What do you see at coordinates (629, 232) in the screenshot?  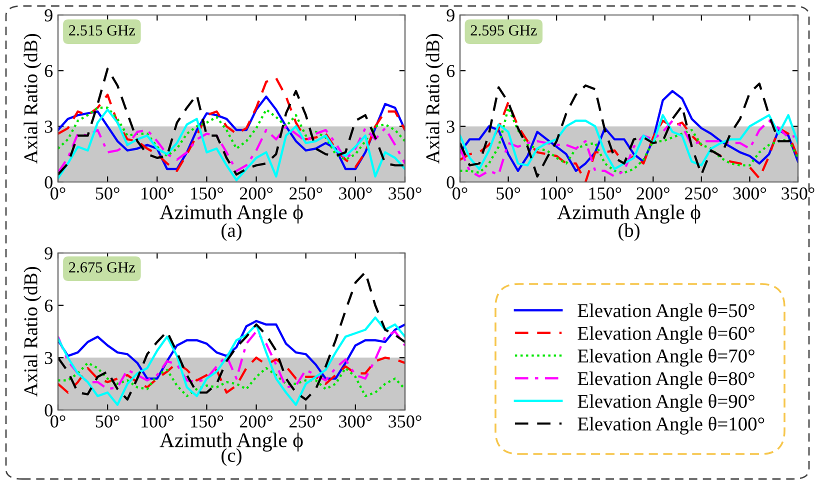 I see `text: (b)` at bounding box center [629, 232].